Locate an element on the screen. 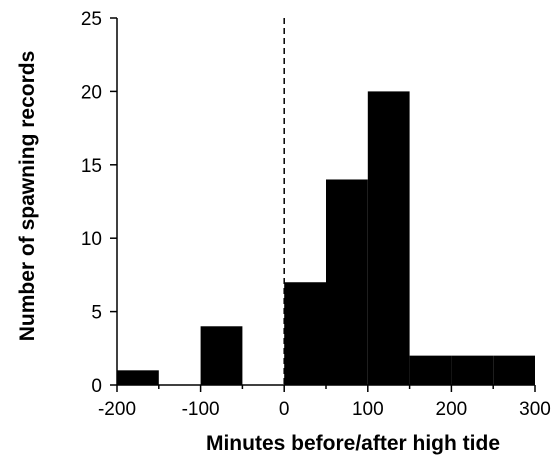  x-tick-label: -200 is located at coordinates (117, 409).